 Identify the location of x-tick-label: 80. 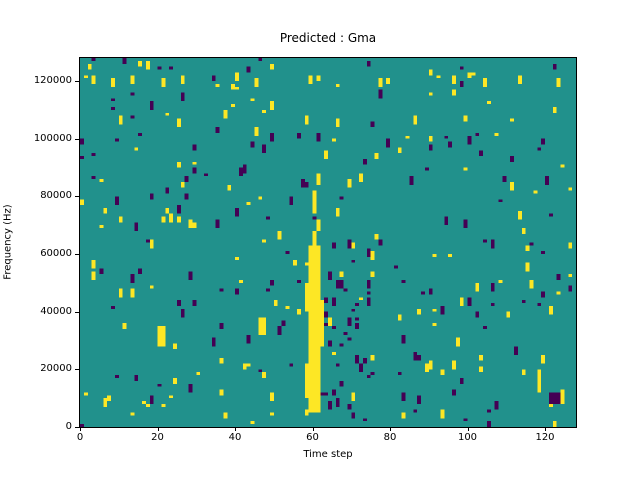
(390, 437).